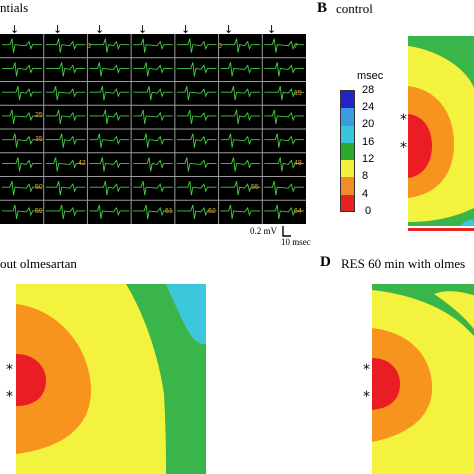  What do you see at coordinates (368, 159) in the screenshot?
I see `legend-tick: 12` at bounding box center [368, 159].